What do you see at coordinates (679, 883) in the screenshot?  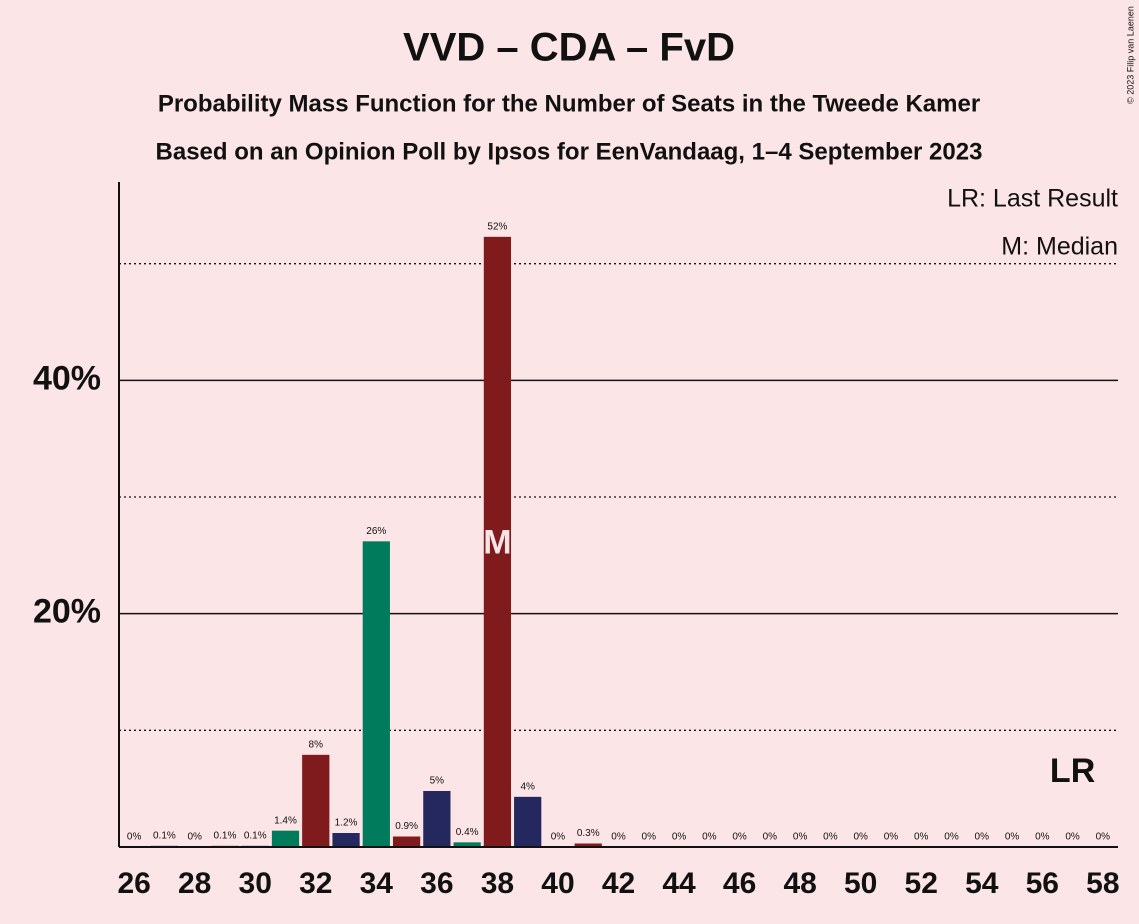 I see `x-tick-label: 44` at bounding box center [679, 883].